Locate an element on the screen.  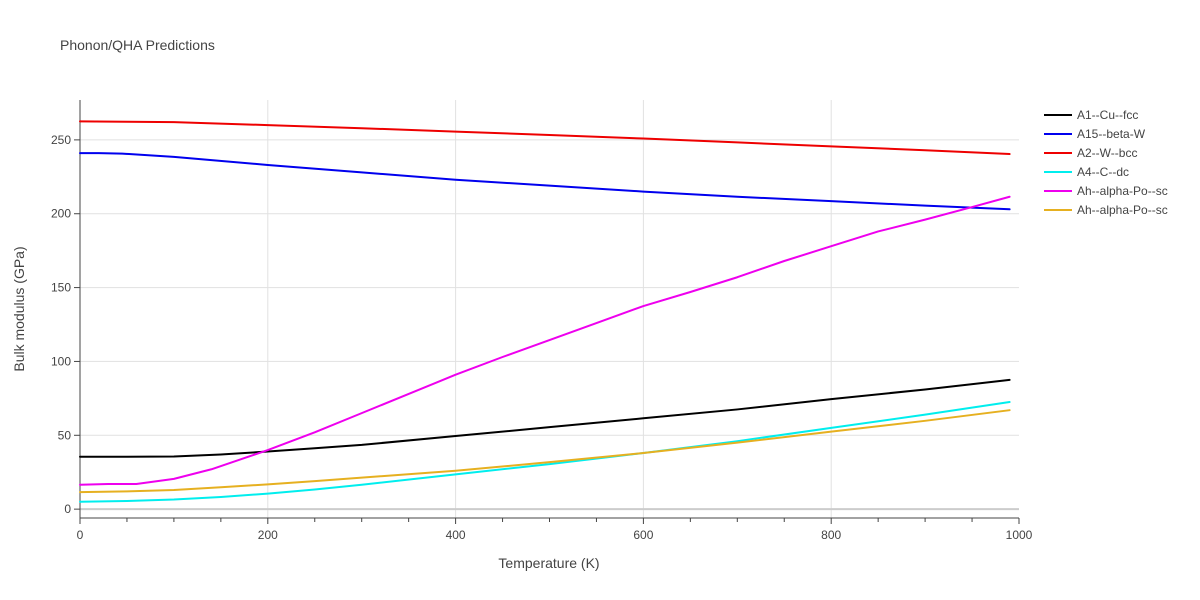
x-axis-title: Temperature (K) is located at coordinates (548, 563).